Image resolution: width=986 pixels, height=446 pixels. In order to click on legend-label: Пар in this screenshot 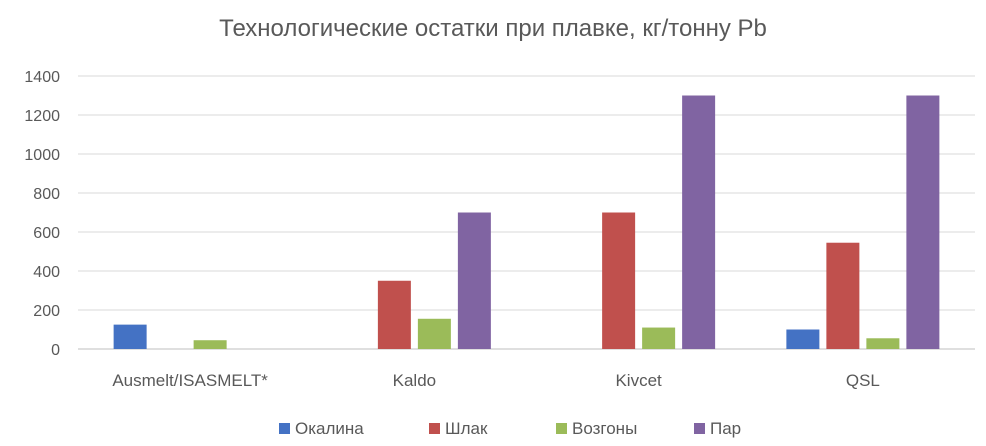, I will do `click(725, 428)`.